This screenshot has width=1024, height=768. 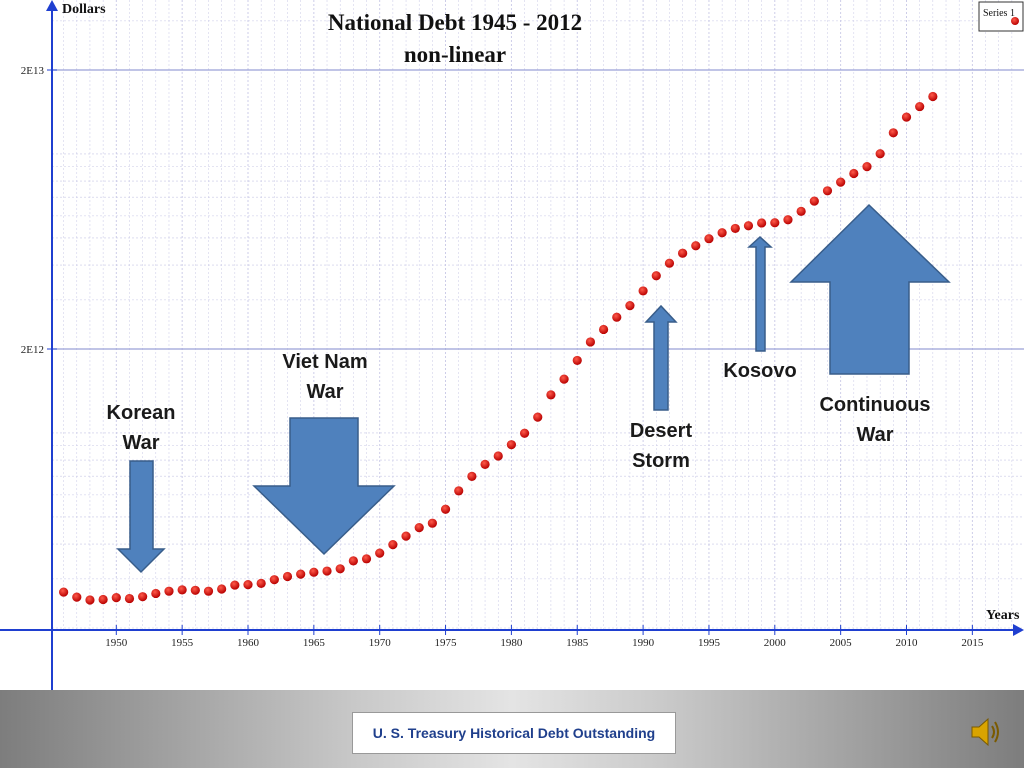 I want to click on x-tick-label: 1970, so click(x=380, y=643).